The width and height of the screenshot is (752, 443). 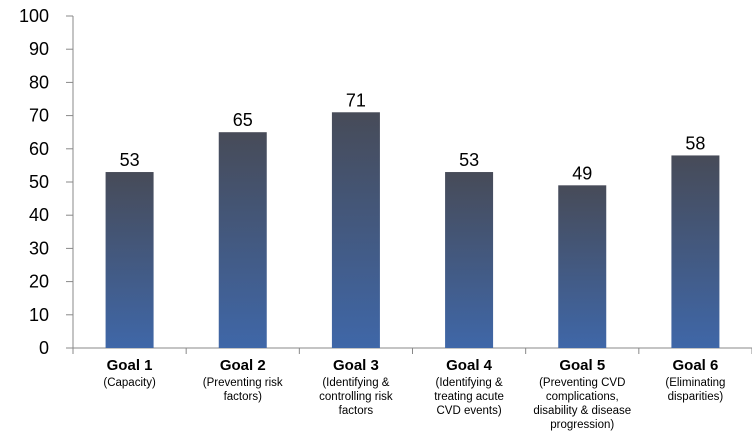 I want to click on y-tick-label: 10, so click(x=39, y=315).